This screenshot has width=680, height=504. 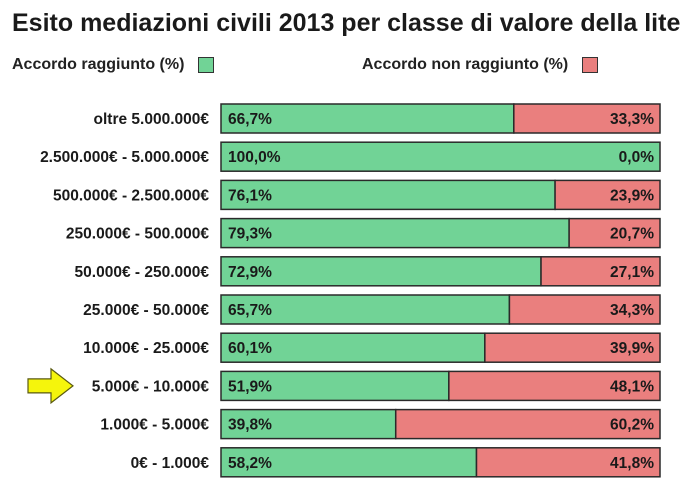 What do you see at coordinates (632, 348) in the screenshot?
I see `value-label-not-reached: 39,9%` at bounding box center [632, 348].